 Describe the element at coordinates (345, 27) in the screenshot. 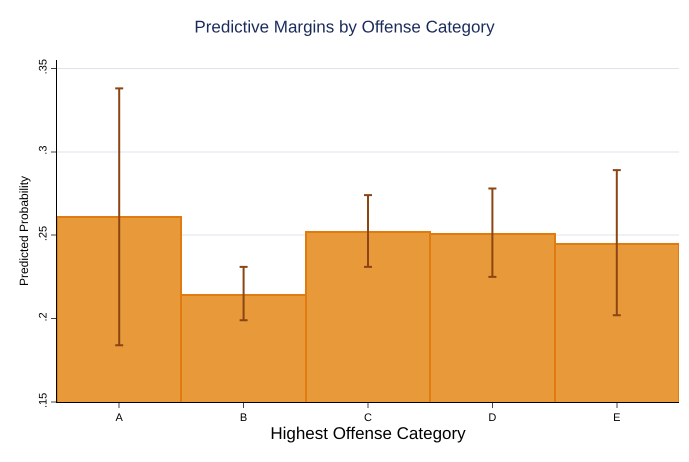

I see `chart-title: Predictive Margins by Offense Category` at that location.